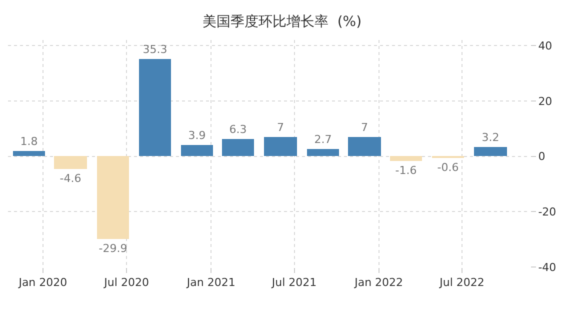  Describe the element at coordinates (282, 22) in the screenshot. I see `chart-title: 美国季度环比增长率 (%)` at that location.